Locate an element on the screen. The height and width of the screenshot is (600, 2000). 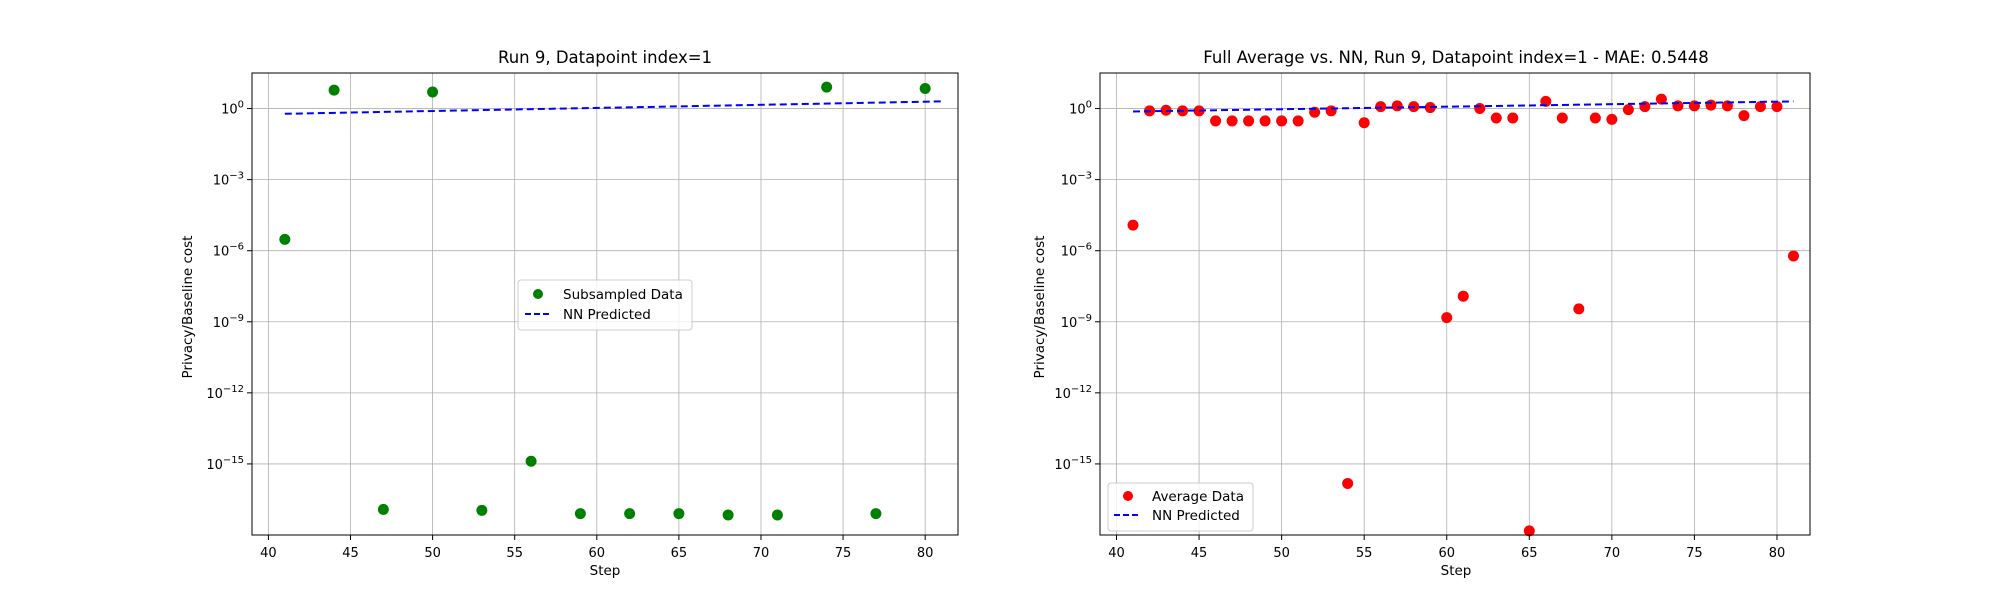
left-y-axis-label: Privacy/Baseline cost is located at coordinates (188, 307).